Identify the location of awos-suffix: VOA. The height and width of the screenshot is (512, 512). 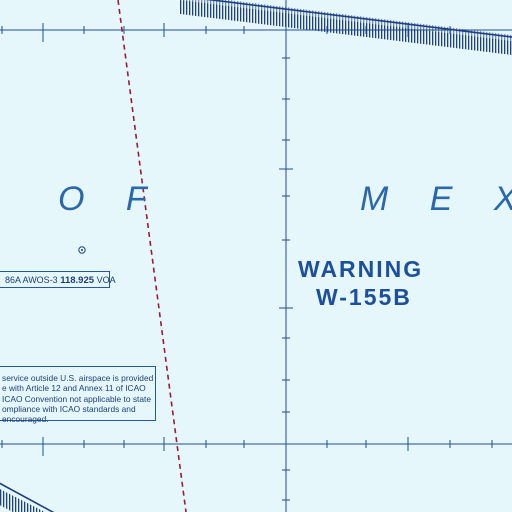
(106, 280).